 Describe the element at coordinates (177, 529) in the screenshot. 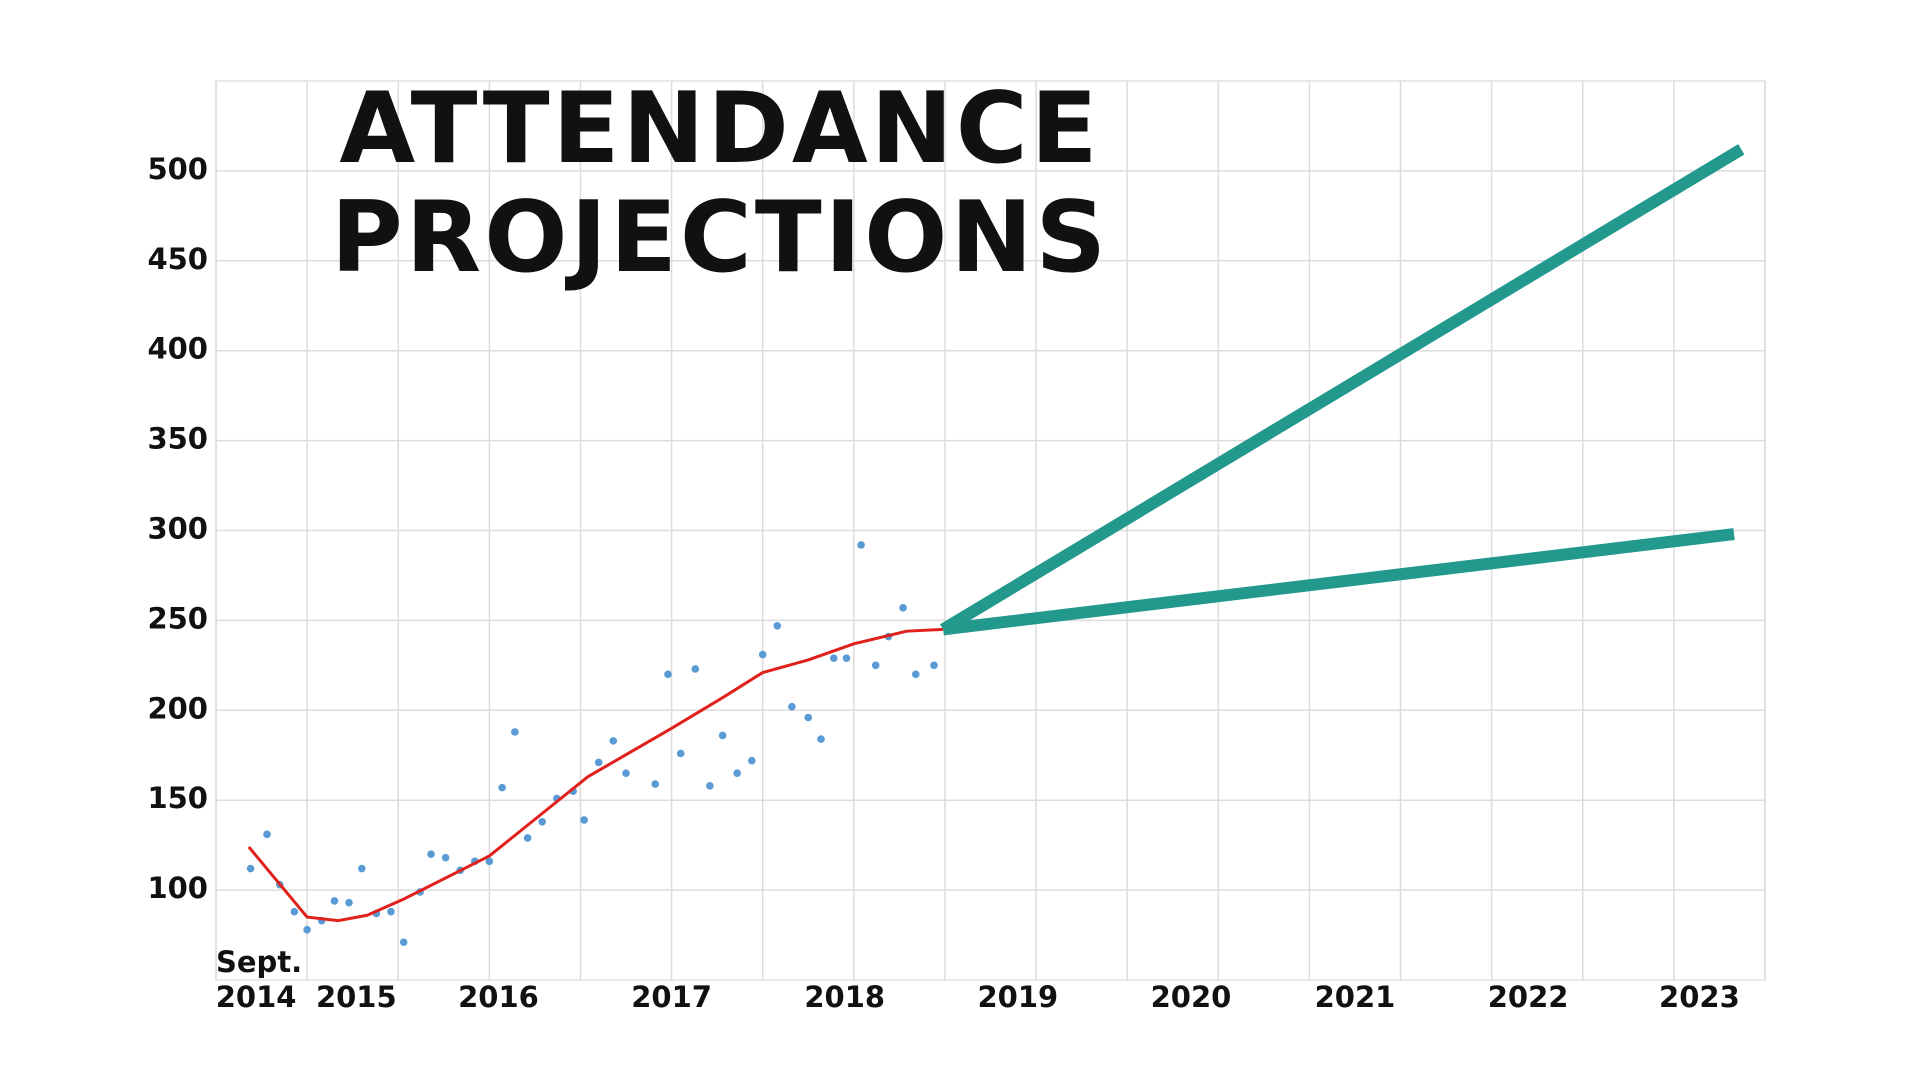

I see `y-tick-label: 300` at that location.